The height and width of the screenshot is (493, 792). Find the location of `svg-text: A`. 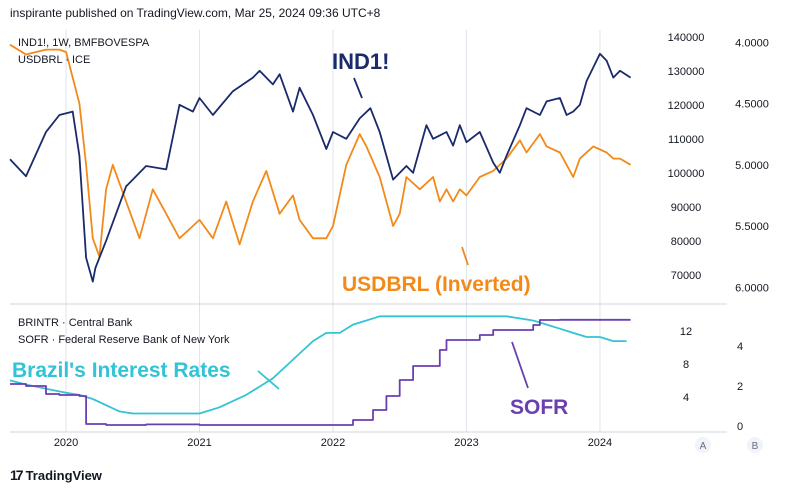

svg-text: A is located at coordinates (703, 446).